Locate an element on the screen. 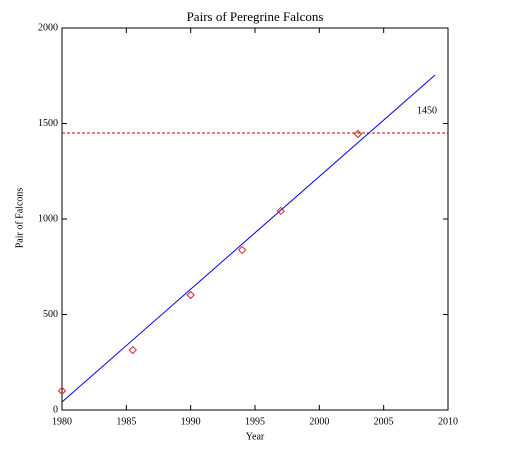 The height and width of the screenshot is (458, 505). y-tick-label: 500 is located at coordinates (50, 314).